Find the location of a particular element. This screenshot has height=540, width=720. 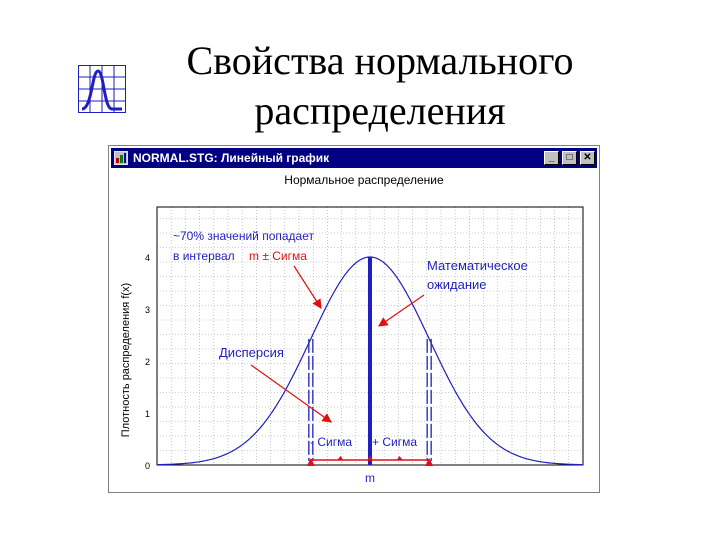

window-titlebar: NORMAL.STG: Линейный график _ □ ✕ is located at coordinates (354, 158).